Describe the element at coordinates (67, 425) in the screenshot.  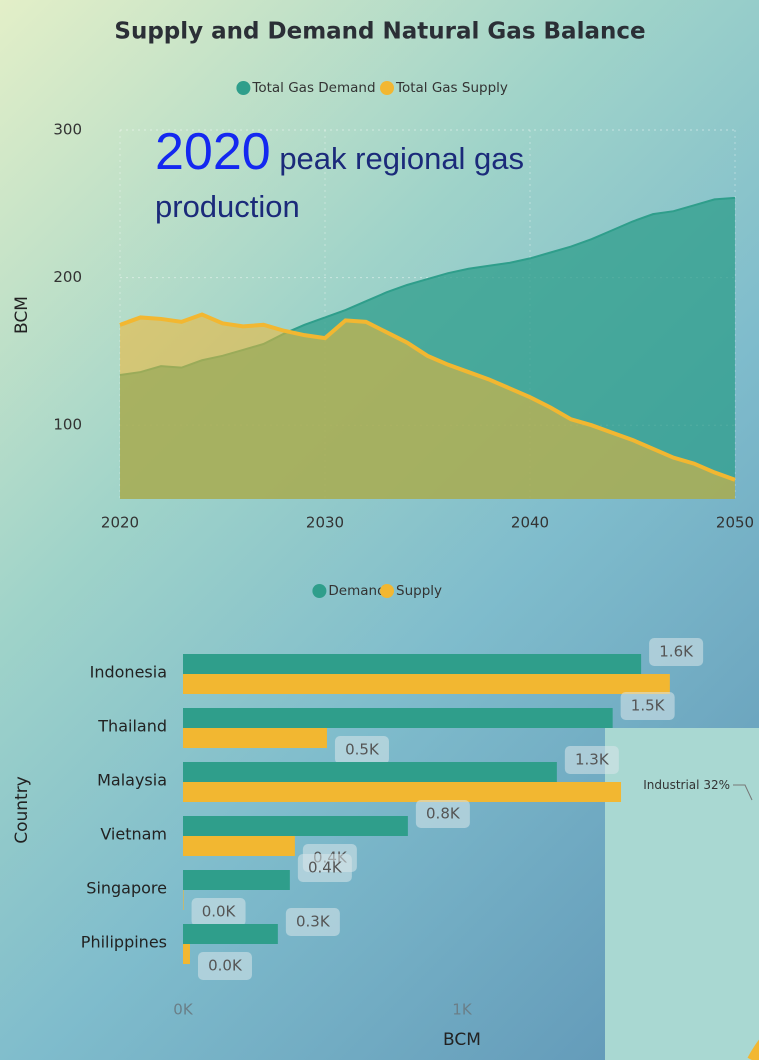
I see `y-tick-label: 100` at that location.